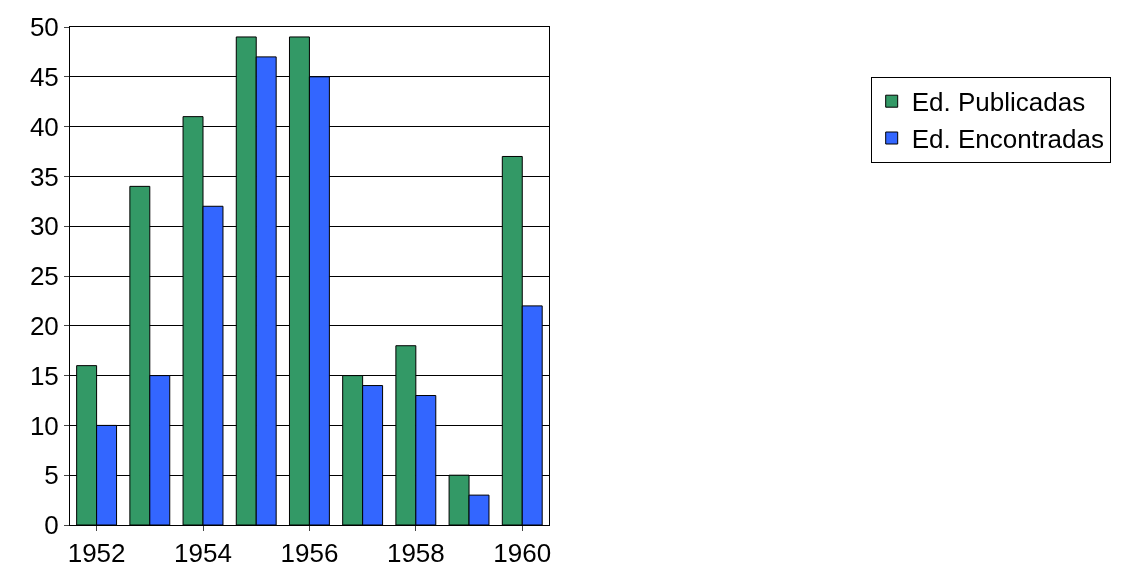 The height and width of the screenshot is (585, 1123). Describe the element at coordinates (96, 553) in the screenshot. I see `x-tick-label: 1952` at that location.